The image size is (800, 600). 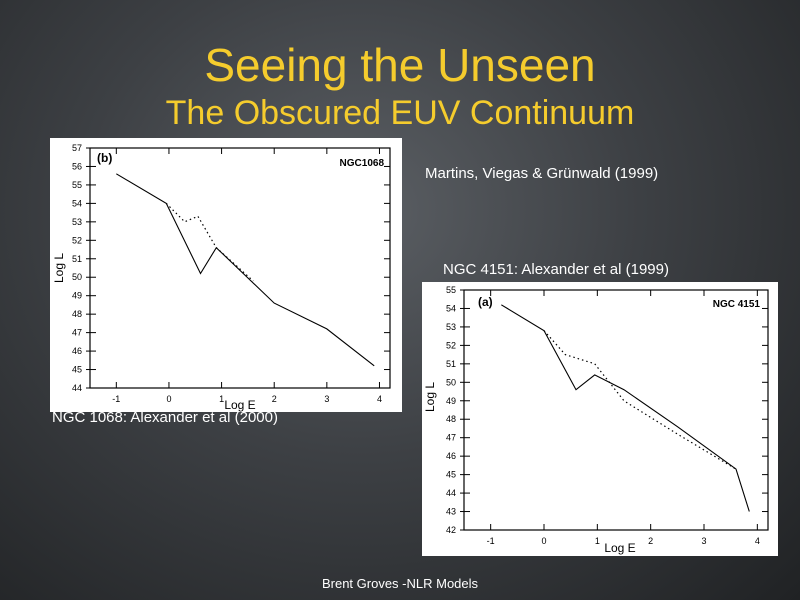 I want to click on y-tick-label: 43, so click(x=451, y=512).